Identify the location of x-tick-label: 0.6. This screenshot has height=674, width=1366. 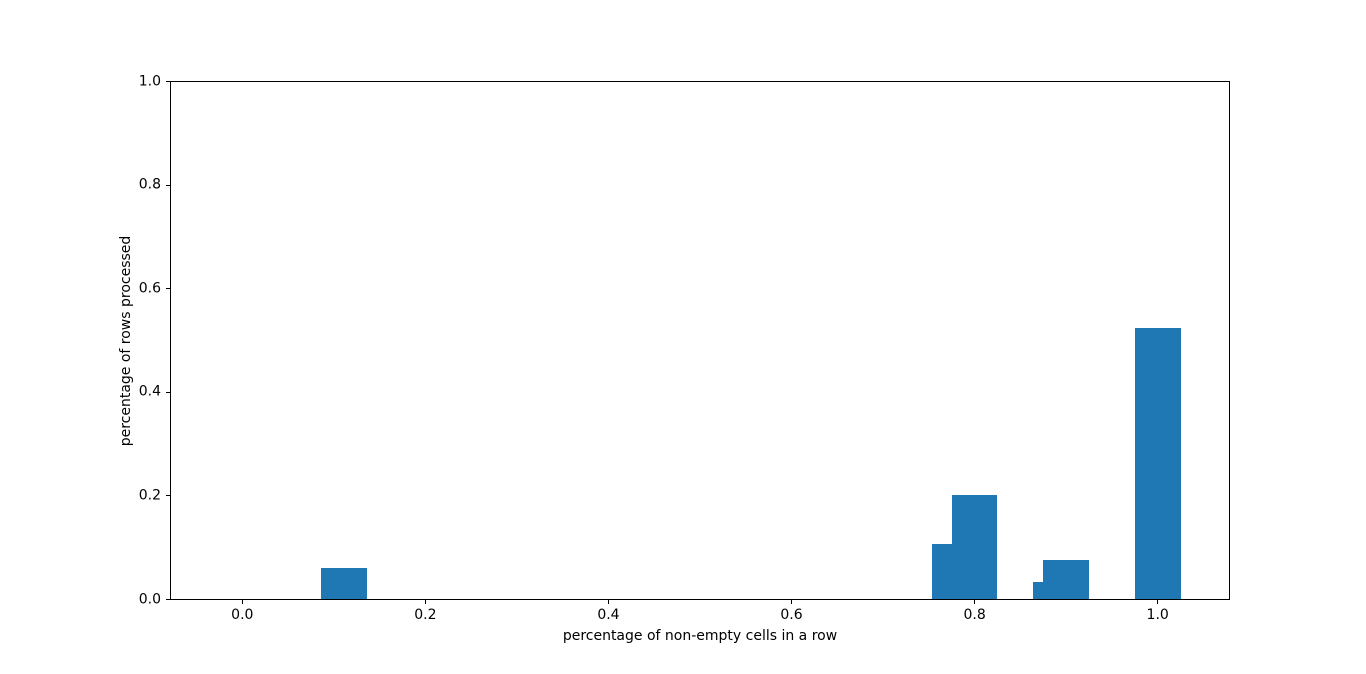
(791, 614).